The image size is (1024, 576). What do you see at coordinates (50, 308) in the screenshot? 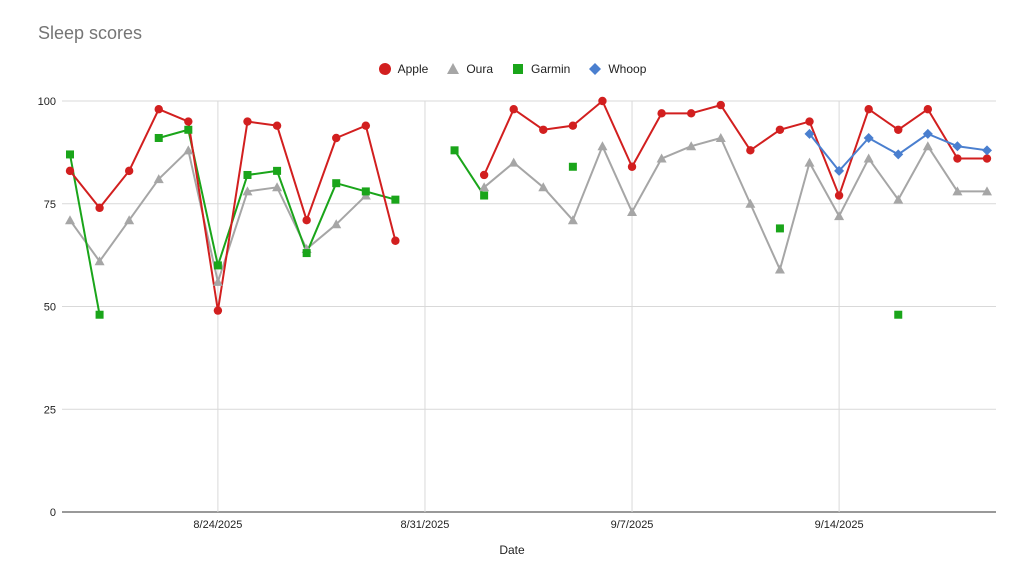
I see `y-tick-label: 50` at bounding box center [50, 308].